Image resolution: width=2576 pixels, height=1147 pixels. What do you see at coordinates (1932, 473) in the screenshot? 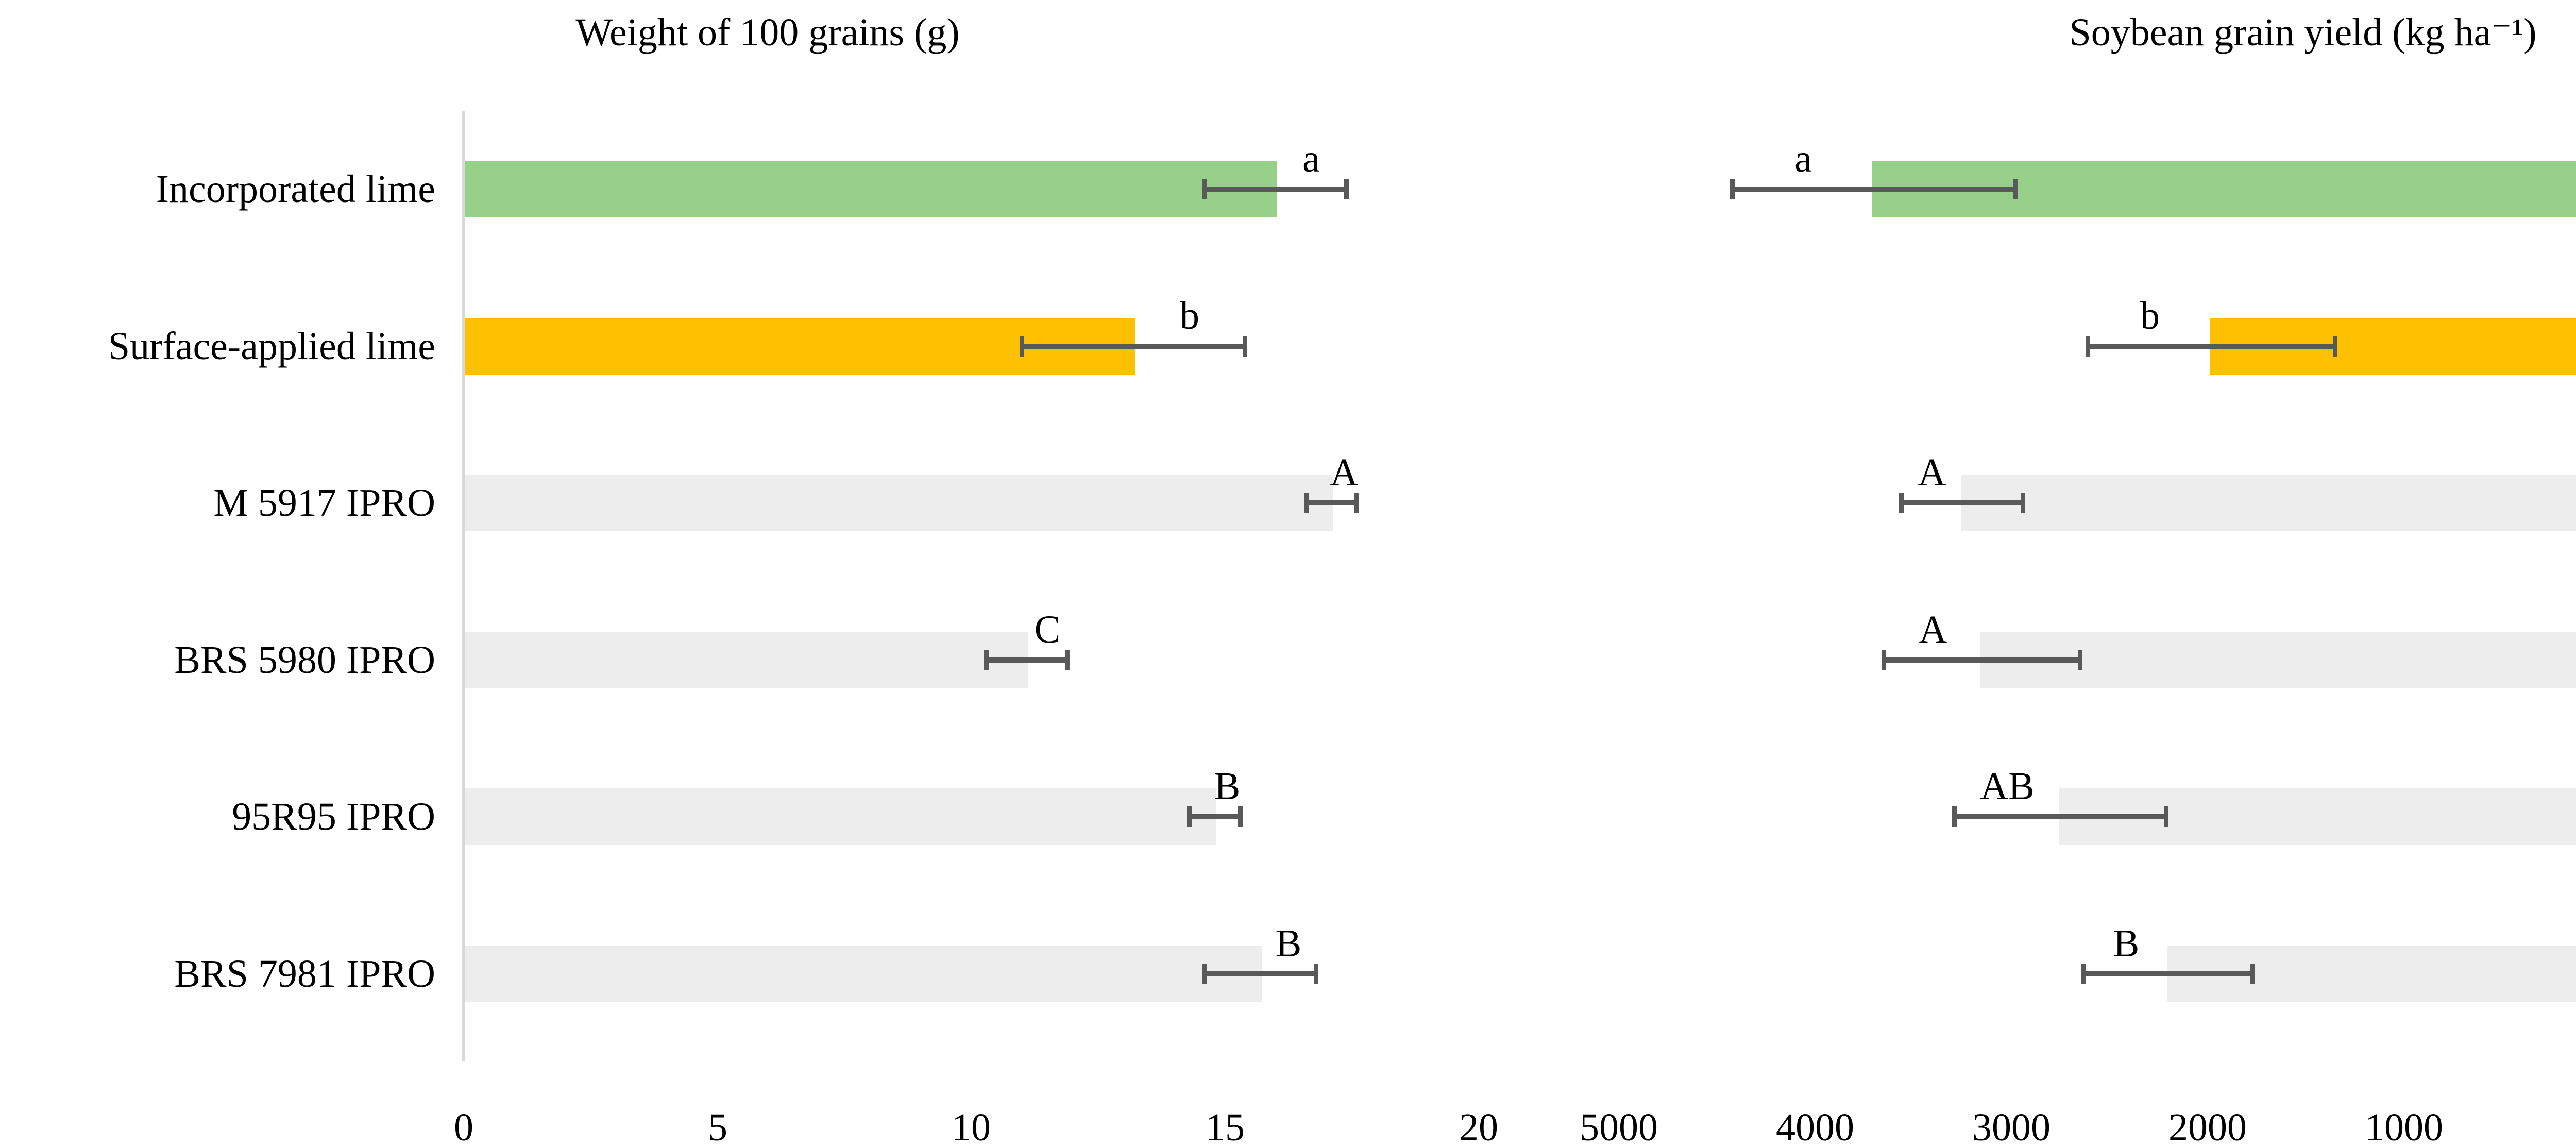
I see `sig-letter-yield-m-5917-ipro: A` at bounding box center [1932, 473].